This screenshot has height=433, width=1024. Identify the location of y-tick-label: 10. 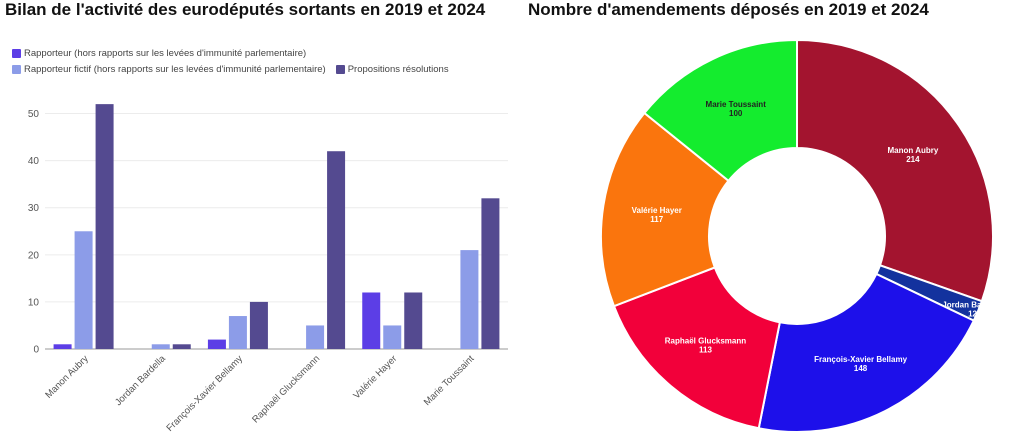
(34, 302).